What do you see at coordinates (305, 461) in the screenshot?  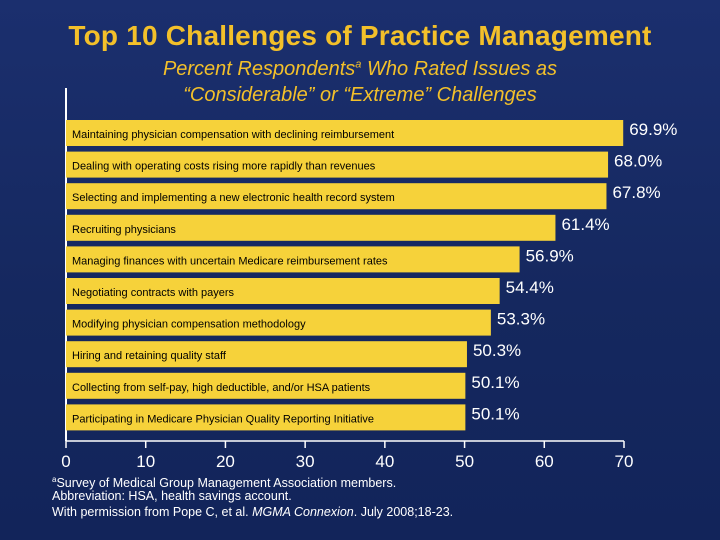 I see `x-tick-label-30: 30` at bounding box center [305, 461].